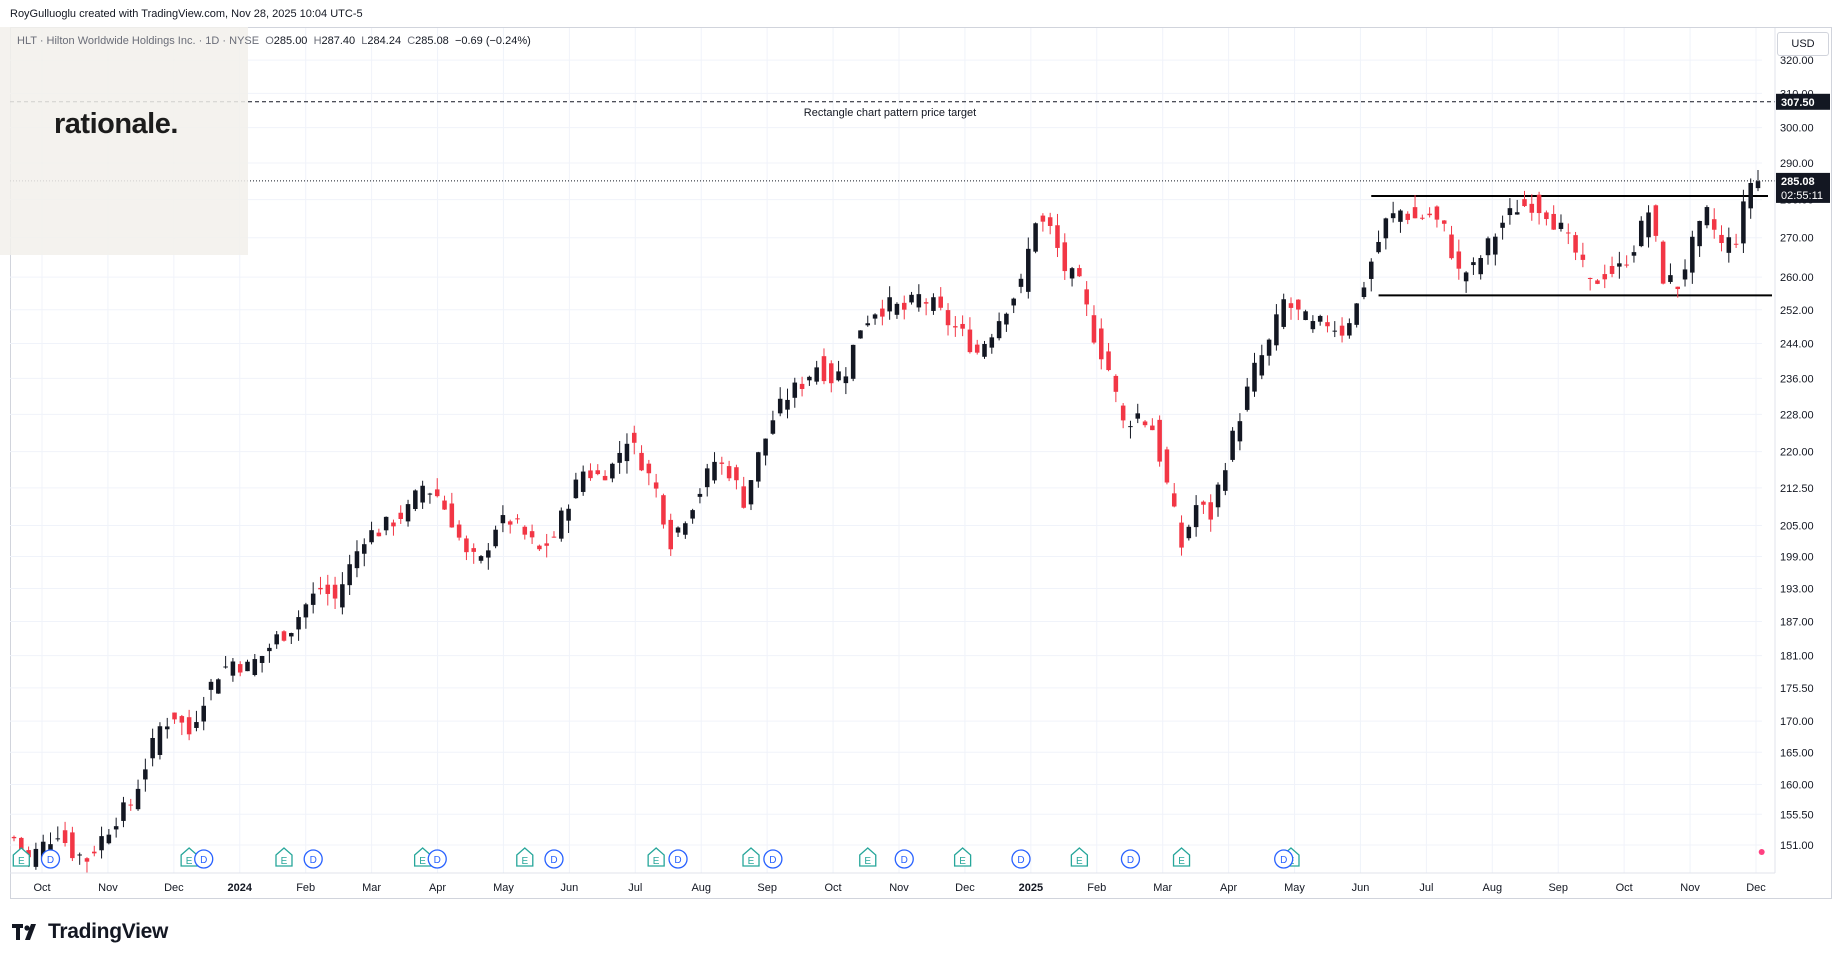 The width and height of the screenshot is (1835, 958). Describe the element at coordinates (1181, 861) in the screenshot. I see `earnings-glyph: E` at that location.